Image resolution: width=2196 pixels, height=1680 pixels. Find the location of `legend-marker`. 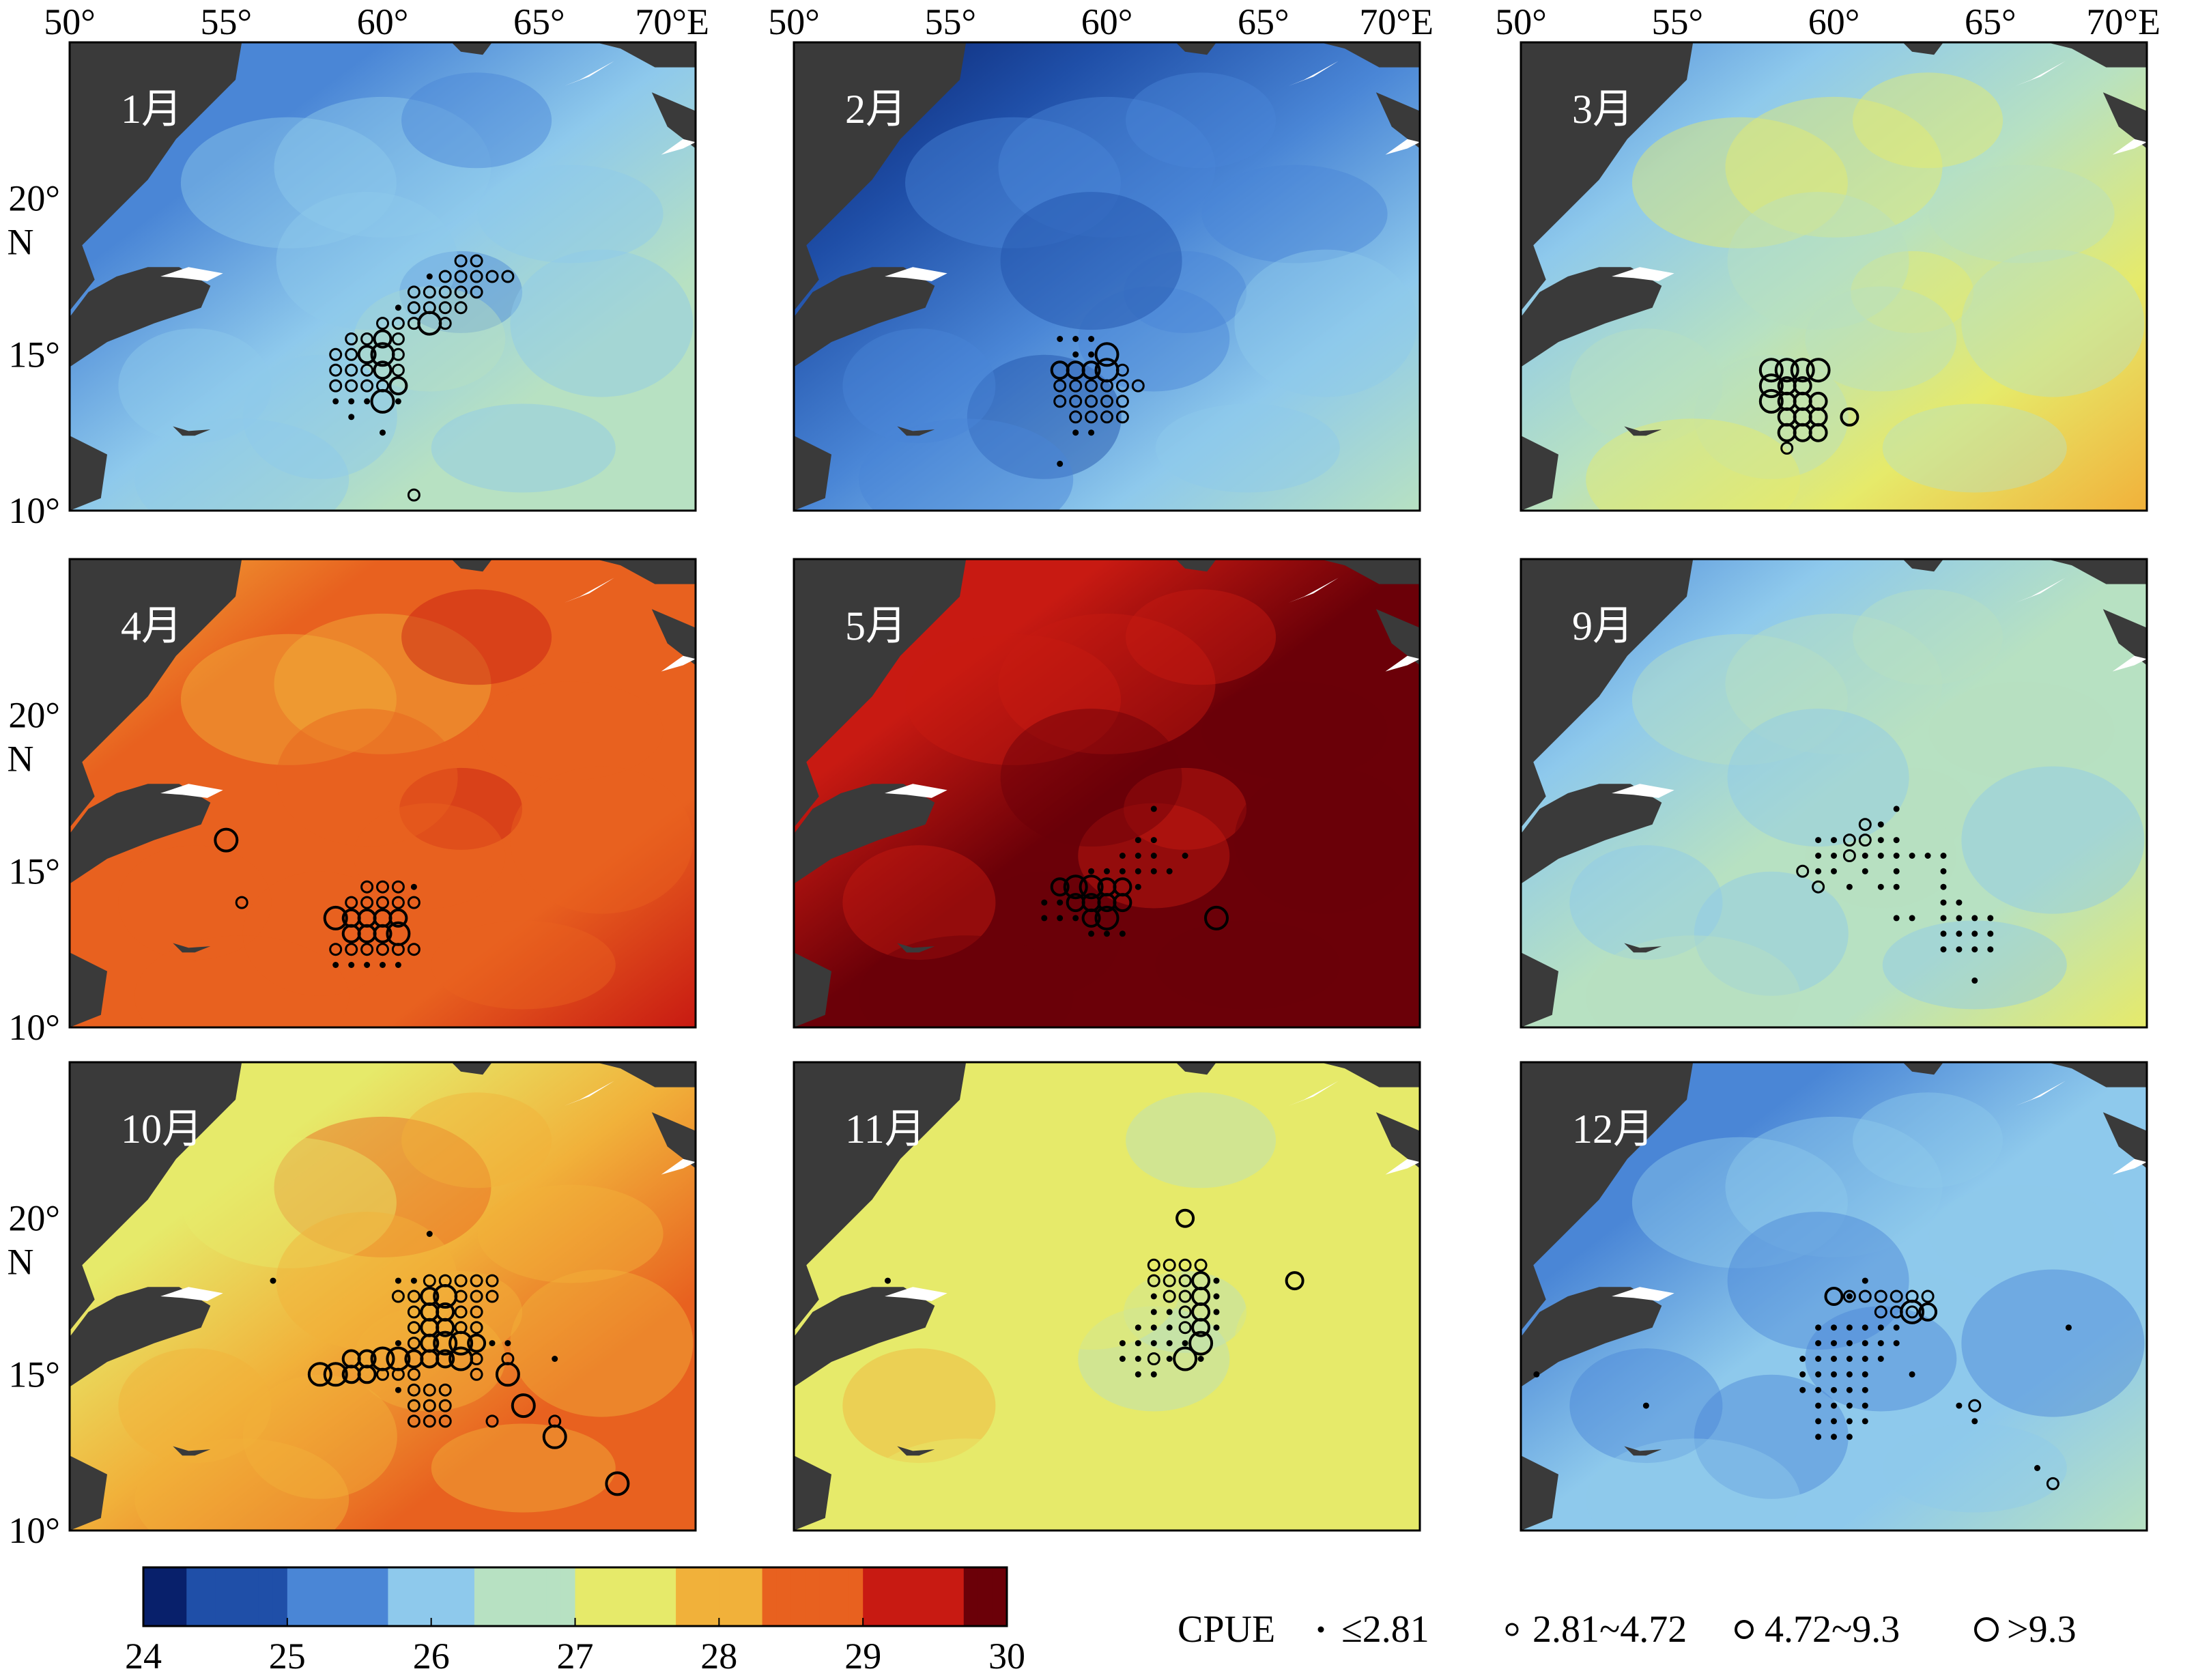

legend-marker is located at coordinates (1986, 1629).